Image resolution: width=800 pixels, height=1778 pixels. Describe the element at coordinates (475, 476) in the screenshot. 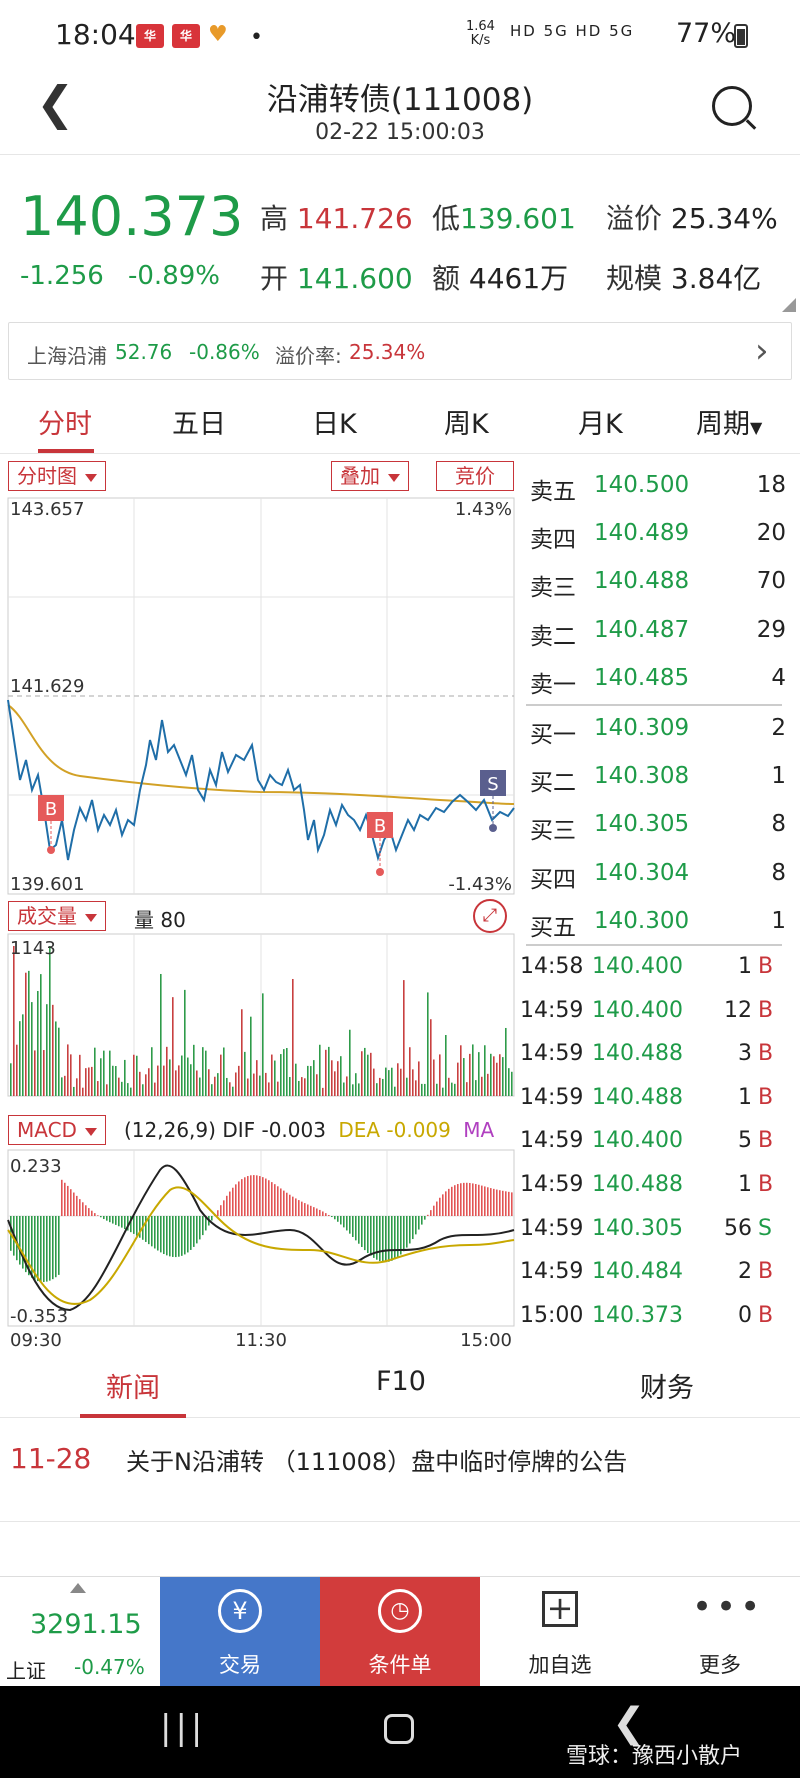

I see `auction-button: 竞价` at that location.